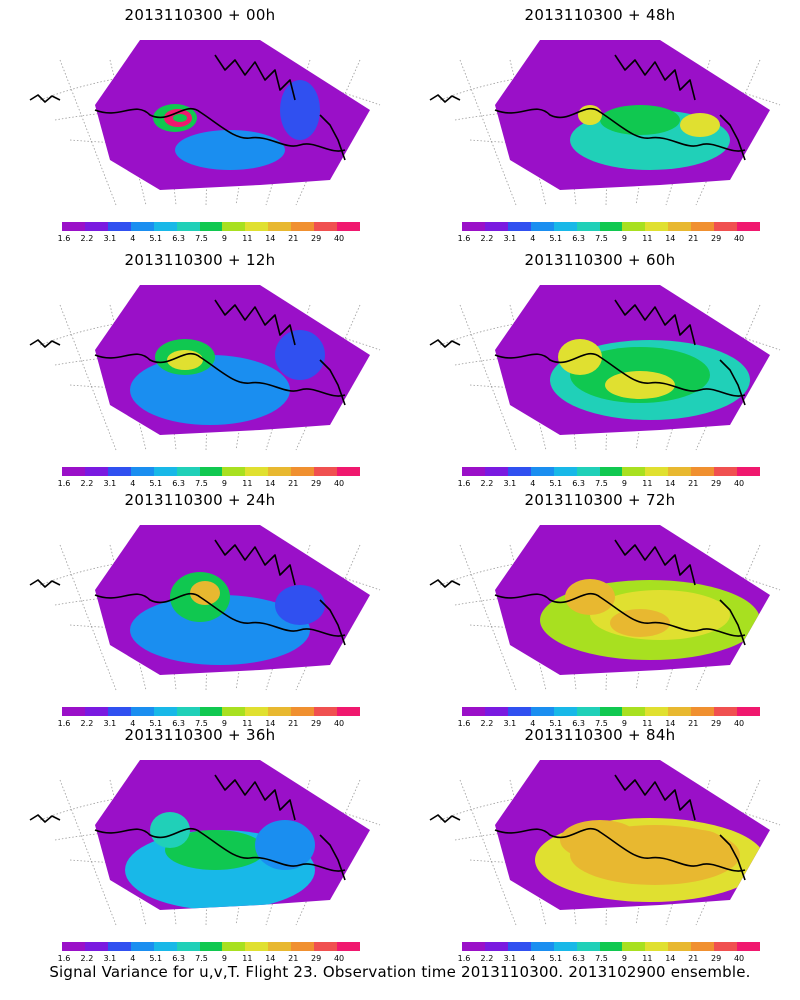  What do you see at coordinates (600, 735) in the screenshot?
I see `panel-title: 2013110300 + 84h` at bounding box center [600, 735].